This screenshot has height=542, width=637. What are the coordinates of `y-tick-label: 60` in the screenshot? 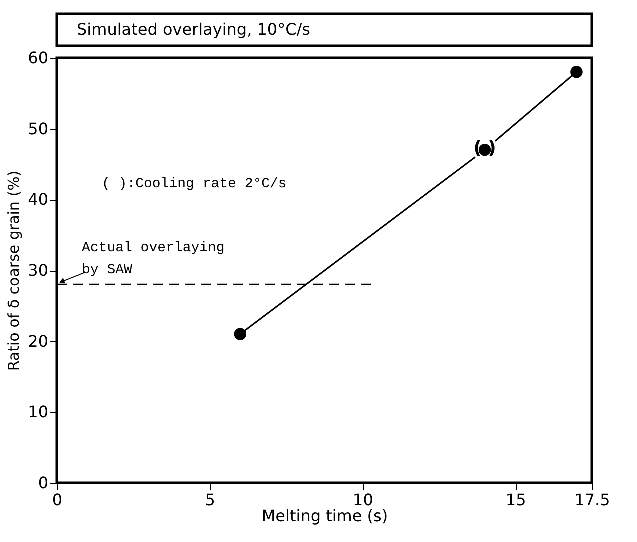 It's located at (38, 58).